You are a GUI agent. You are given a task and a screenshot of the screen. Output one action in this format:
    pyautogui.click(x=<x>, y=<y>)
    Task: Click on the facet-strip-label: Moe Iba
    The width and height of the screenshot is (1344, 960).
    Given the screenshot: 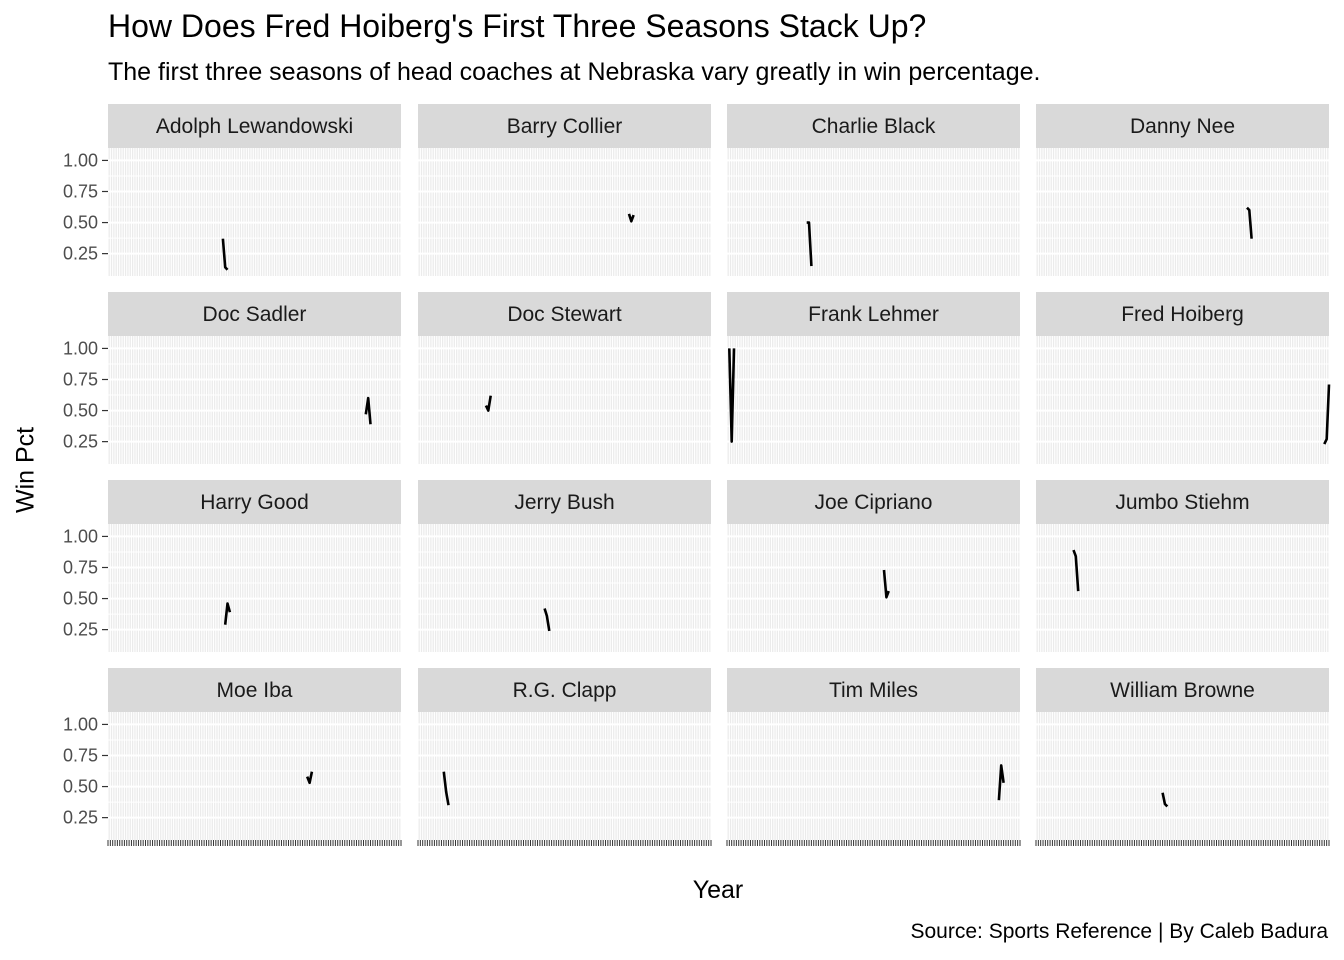 What is the action you would take?
    pyautogui.click(x=255, y=690)
    